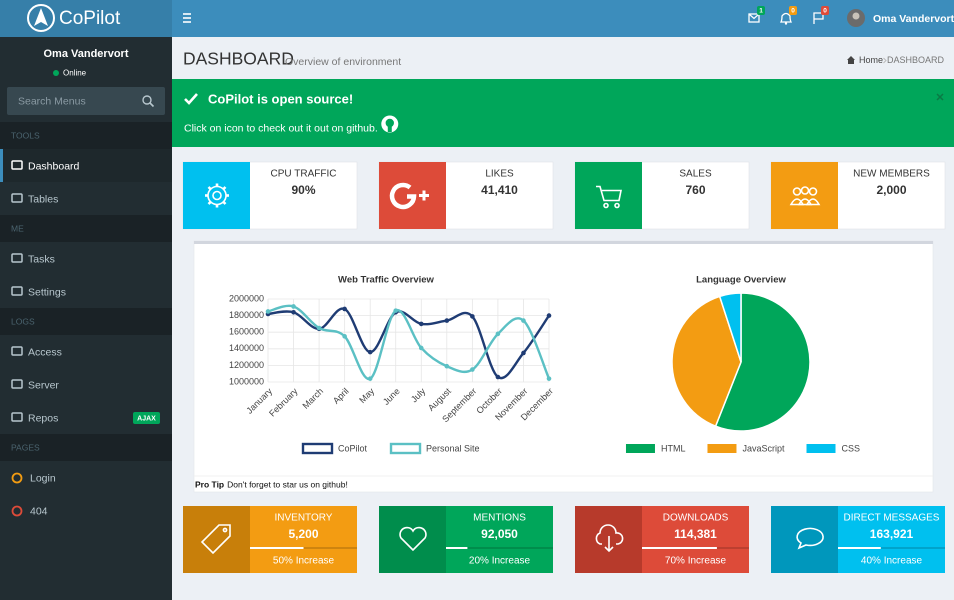  Describe the element at coordinates (858, 195) in the screenshot. I see `stat-box: NEW MEMBERS 2,000` at that location.